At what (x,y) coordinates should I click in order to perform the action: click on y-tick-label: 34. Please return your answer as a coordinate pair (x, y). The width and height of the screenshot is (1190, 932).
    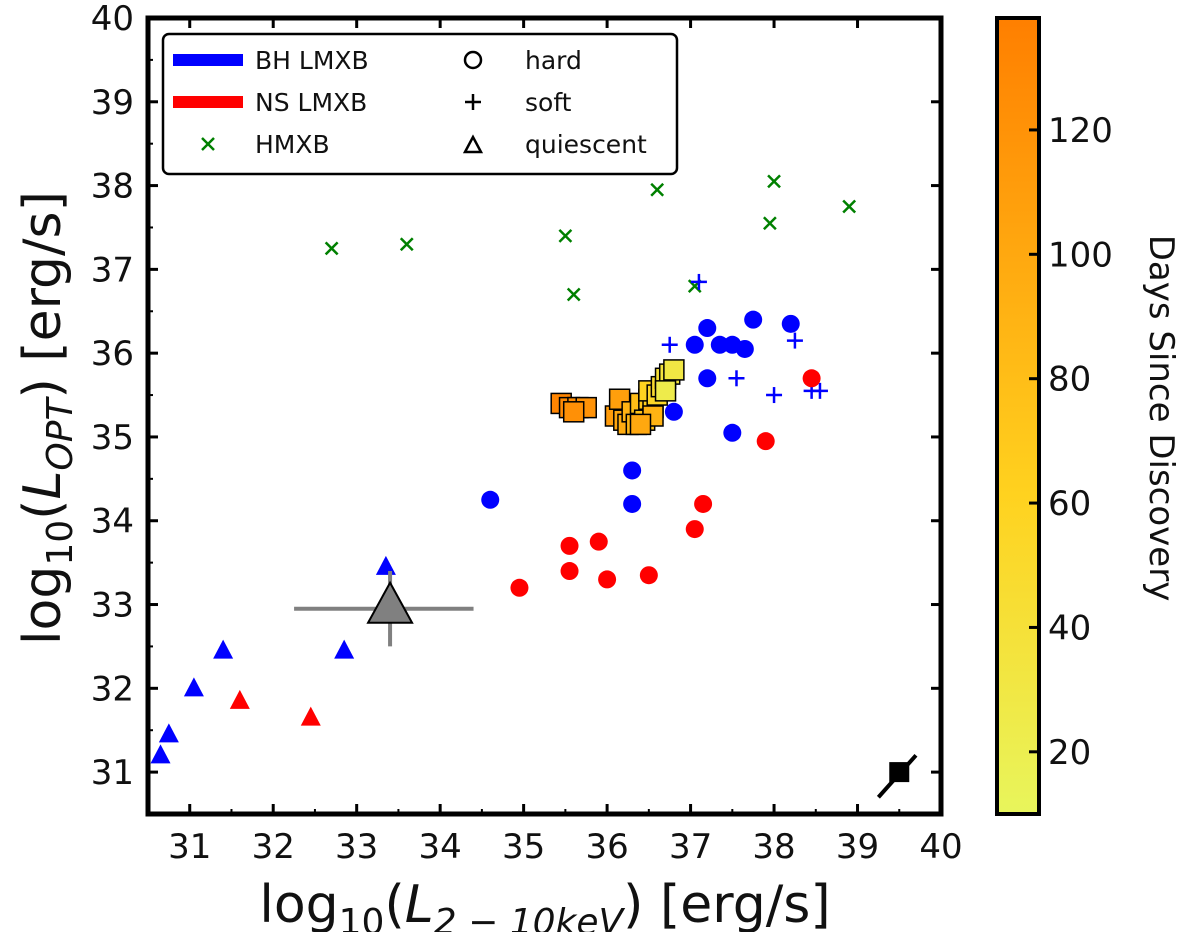
    Looking at the image, I should click on (112, 522).